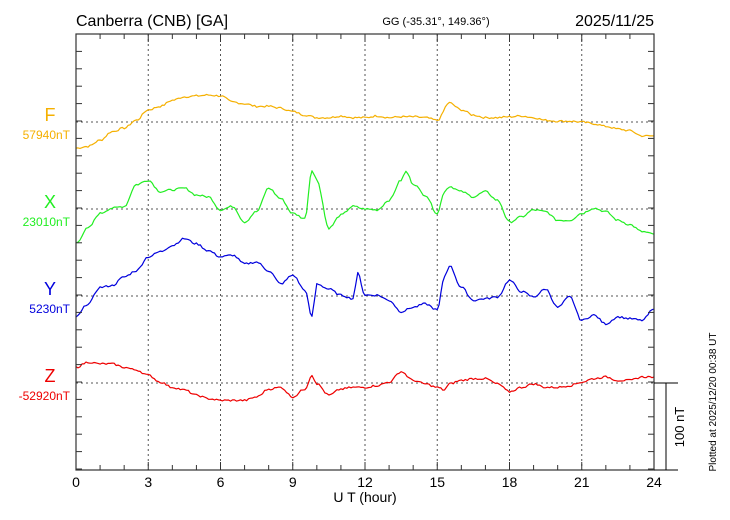  Describe the element at coordinates (76, 482) in the screenshot. I see `x-tick-label: 0` at that location.